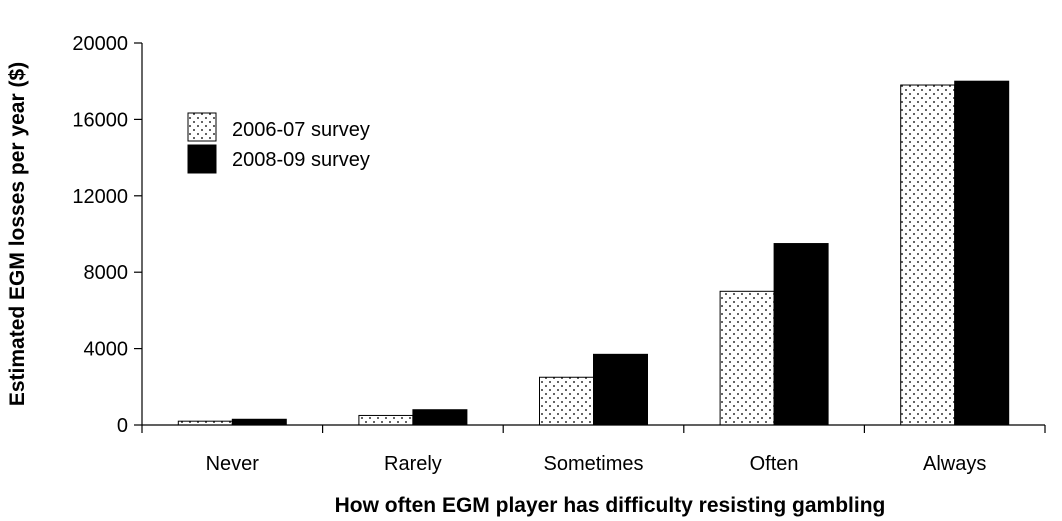 The image size is (1062, 521). I want to click on x-tick-label-often: Often, so click(774, 464).